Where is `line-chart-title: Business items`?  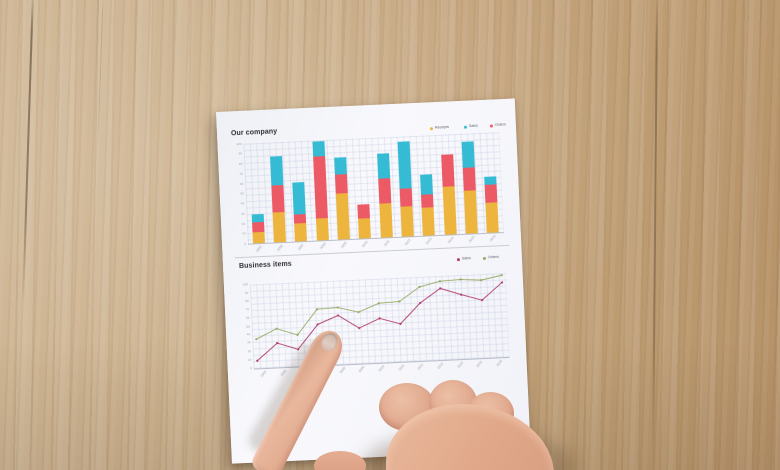
line-chart-title: Business items is located at coordinates (265, 265).